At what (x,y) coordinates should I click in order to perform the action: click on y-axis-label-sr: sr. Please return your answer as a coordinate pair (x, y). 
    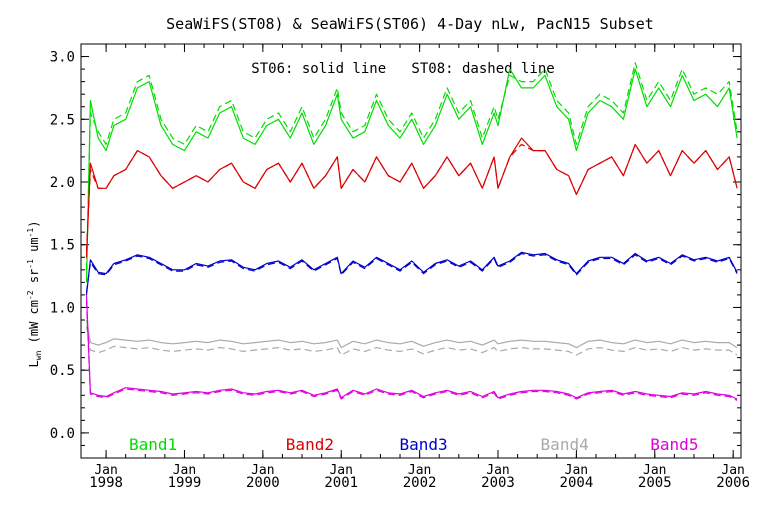
    Looking at the image, I should click on (34, 280).